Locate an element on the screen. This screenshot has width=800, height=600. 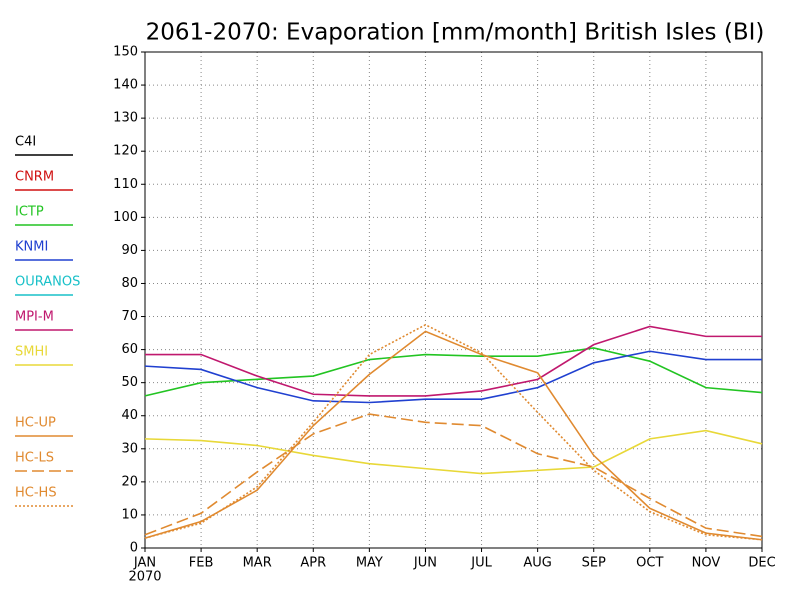
y-tick-label: 10 is located at coordinates (129, 514).